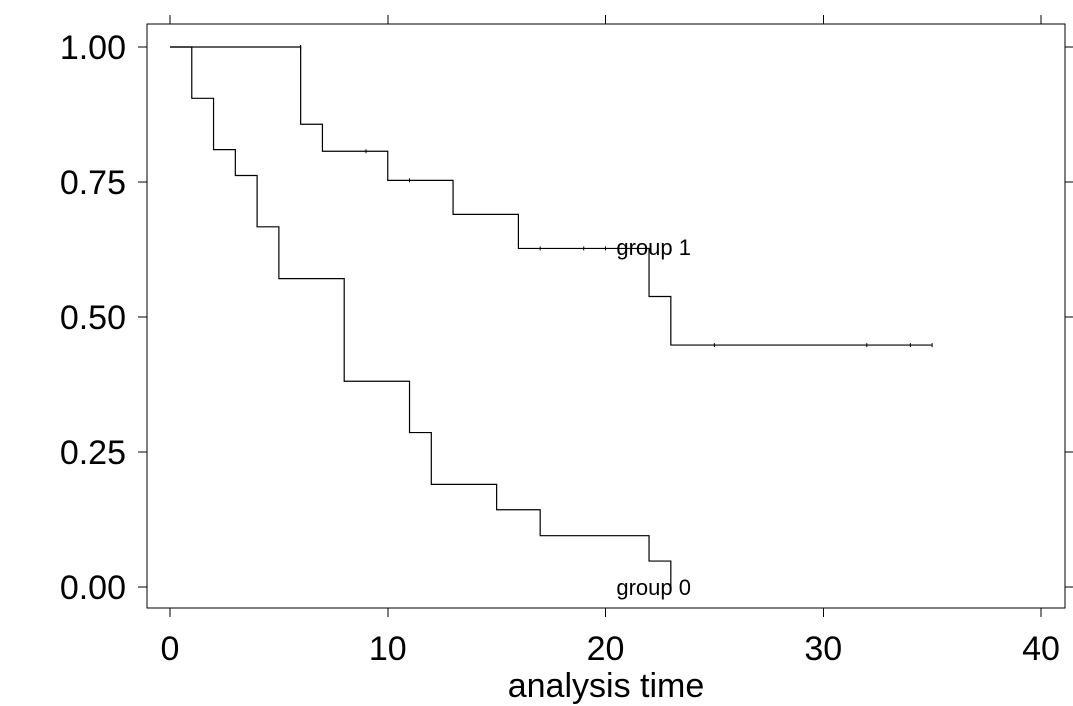 Image resolution: width=1073 pixels, height=706 pixels. I want to click on series-label: group 1, so click(653, 247).